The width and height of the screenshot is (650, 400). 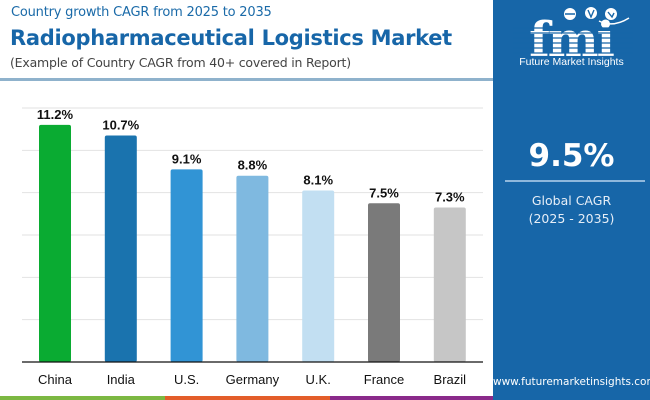 I want to click on fmi-logo: fmi, so click(x=573, y=37).